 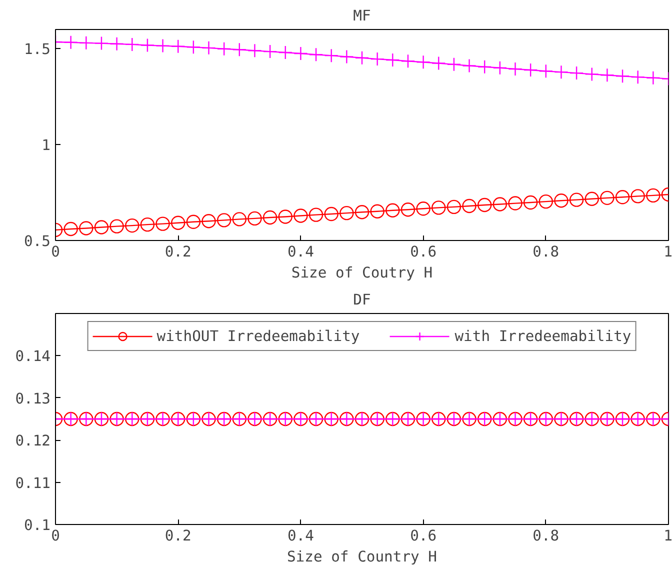 I want to click on chart-title: DF, so click(x=362, y=300).